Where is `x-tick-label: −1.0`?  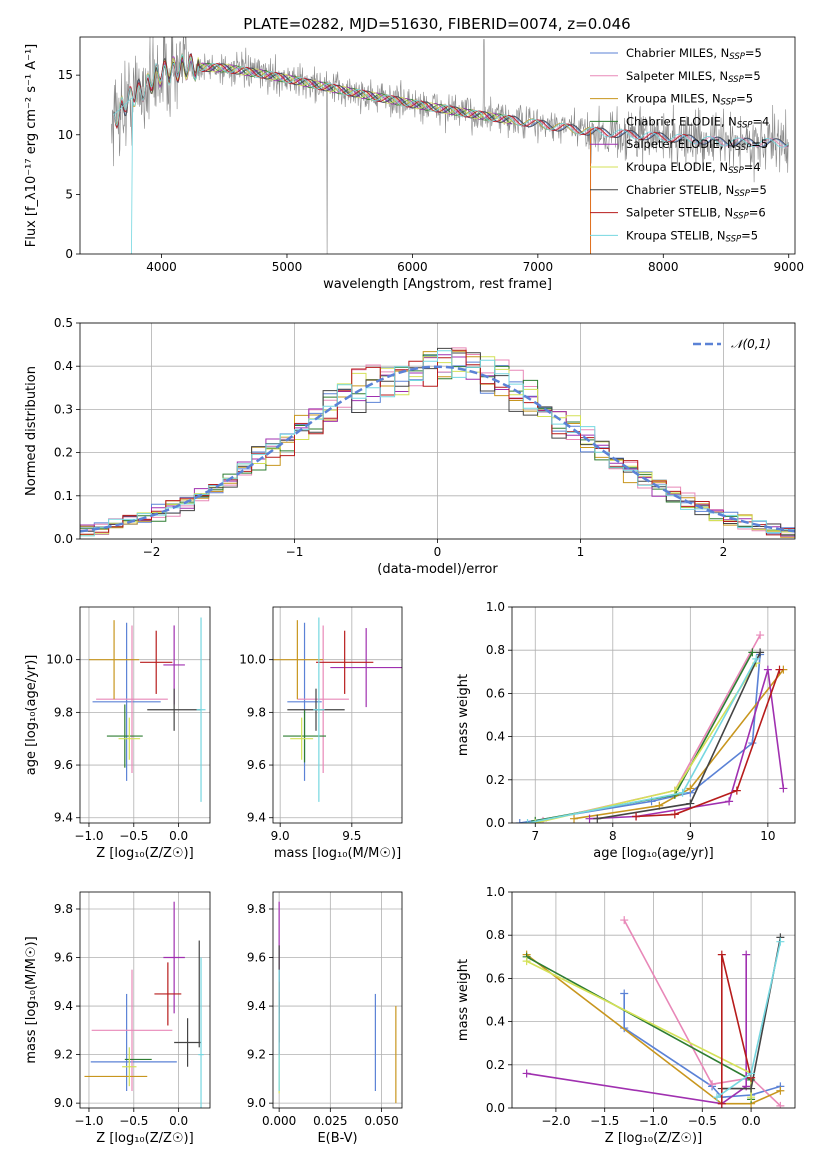
x-tick-label: −1.0 is located at coordinates (88, 836).